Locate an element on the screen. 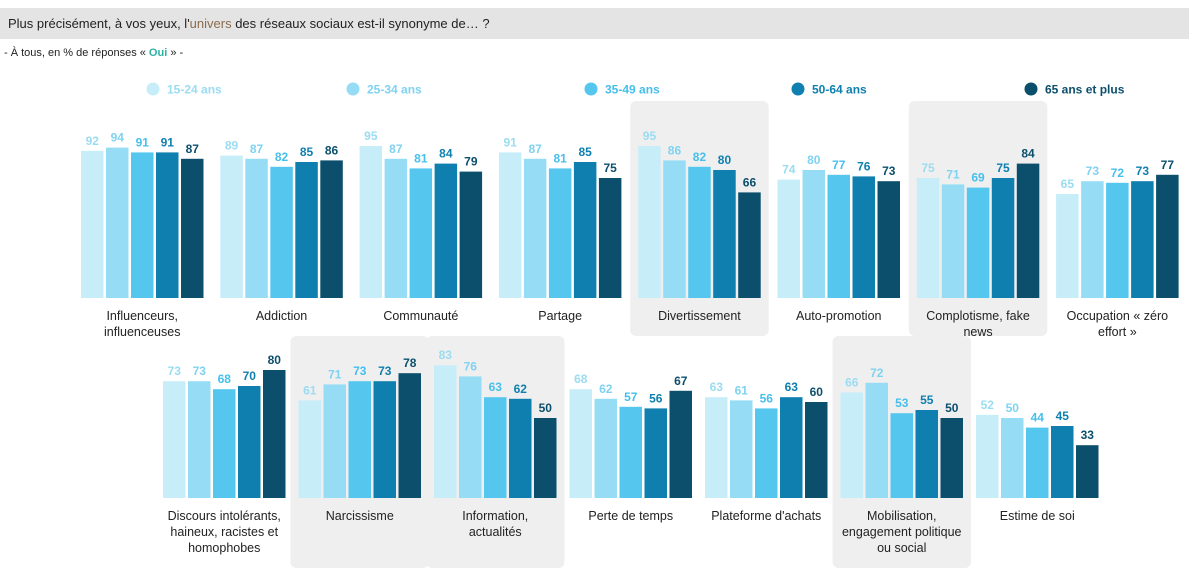 This screenshot has width=1189, height=568. question-highlight: univers is located at coordinates (210, 23).